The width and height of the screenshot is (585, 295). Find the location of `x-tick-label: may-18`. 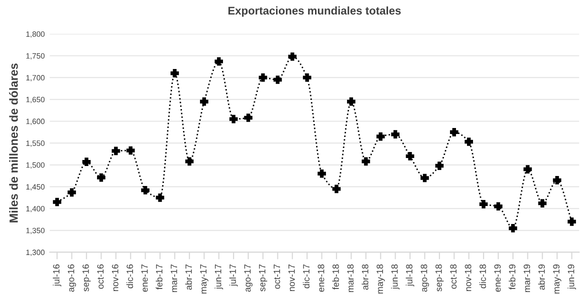

x-tick-label: may-18 is located at coordinates (380, 279).